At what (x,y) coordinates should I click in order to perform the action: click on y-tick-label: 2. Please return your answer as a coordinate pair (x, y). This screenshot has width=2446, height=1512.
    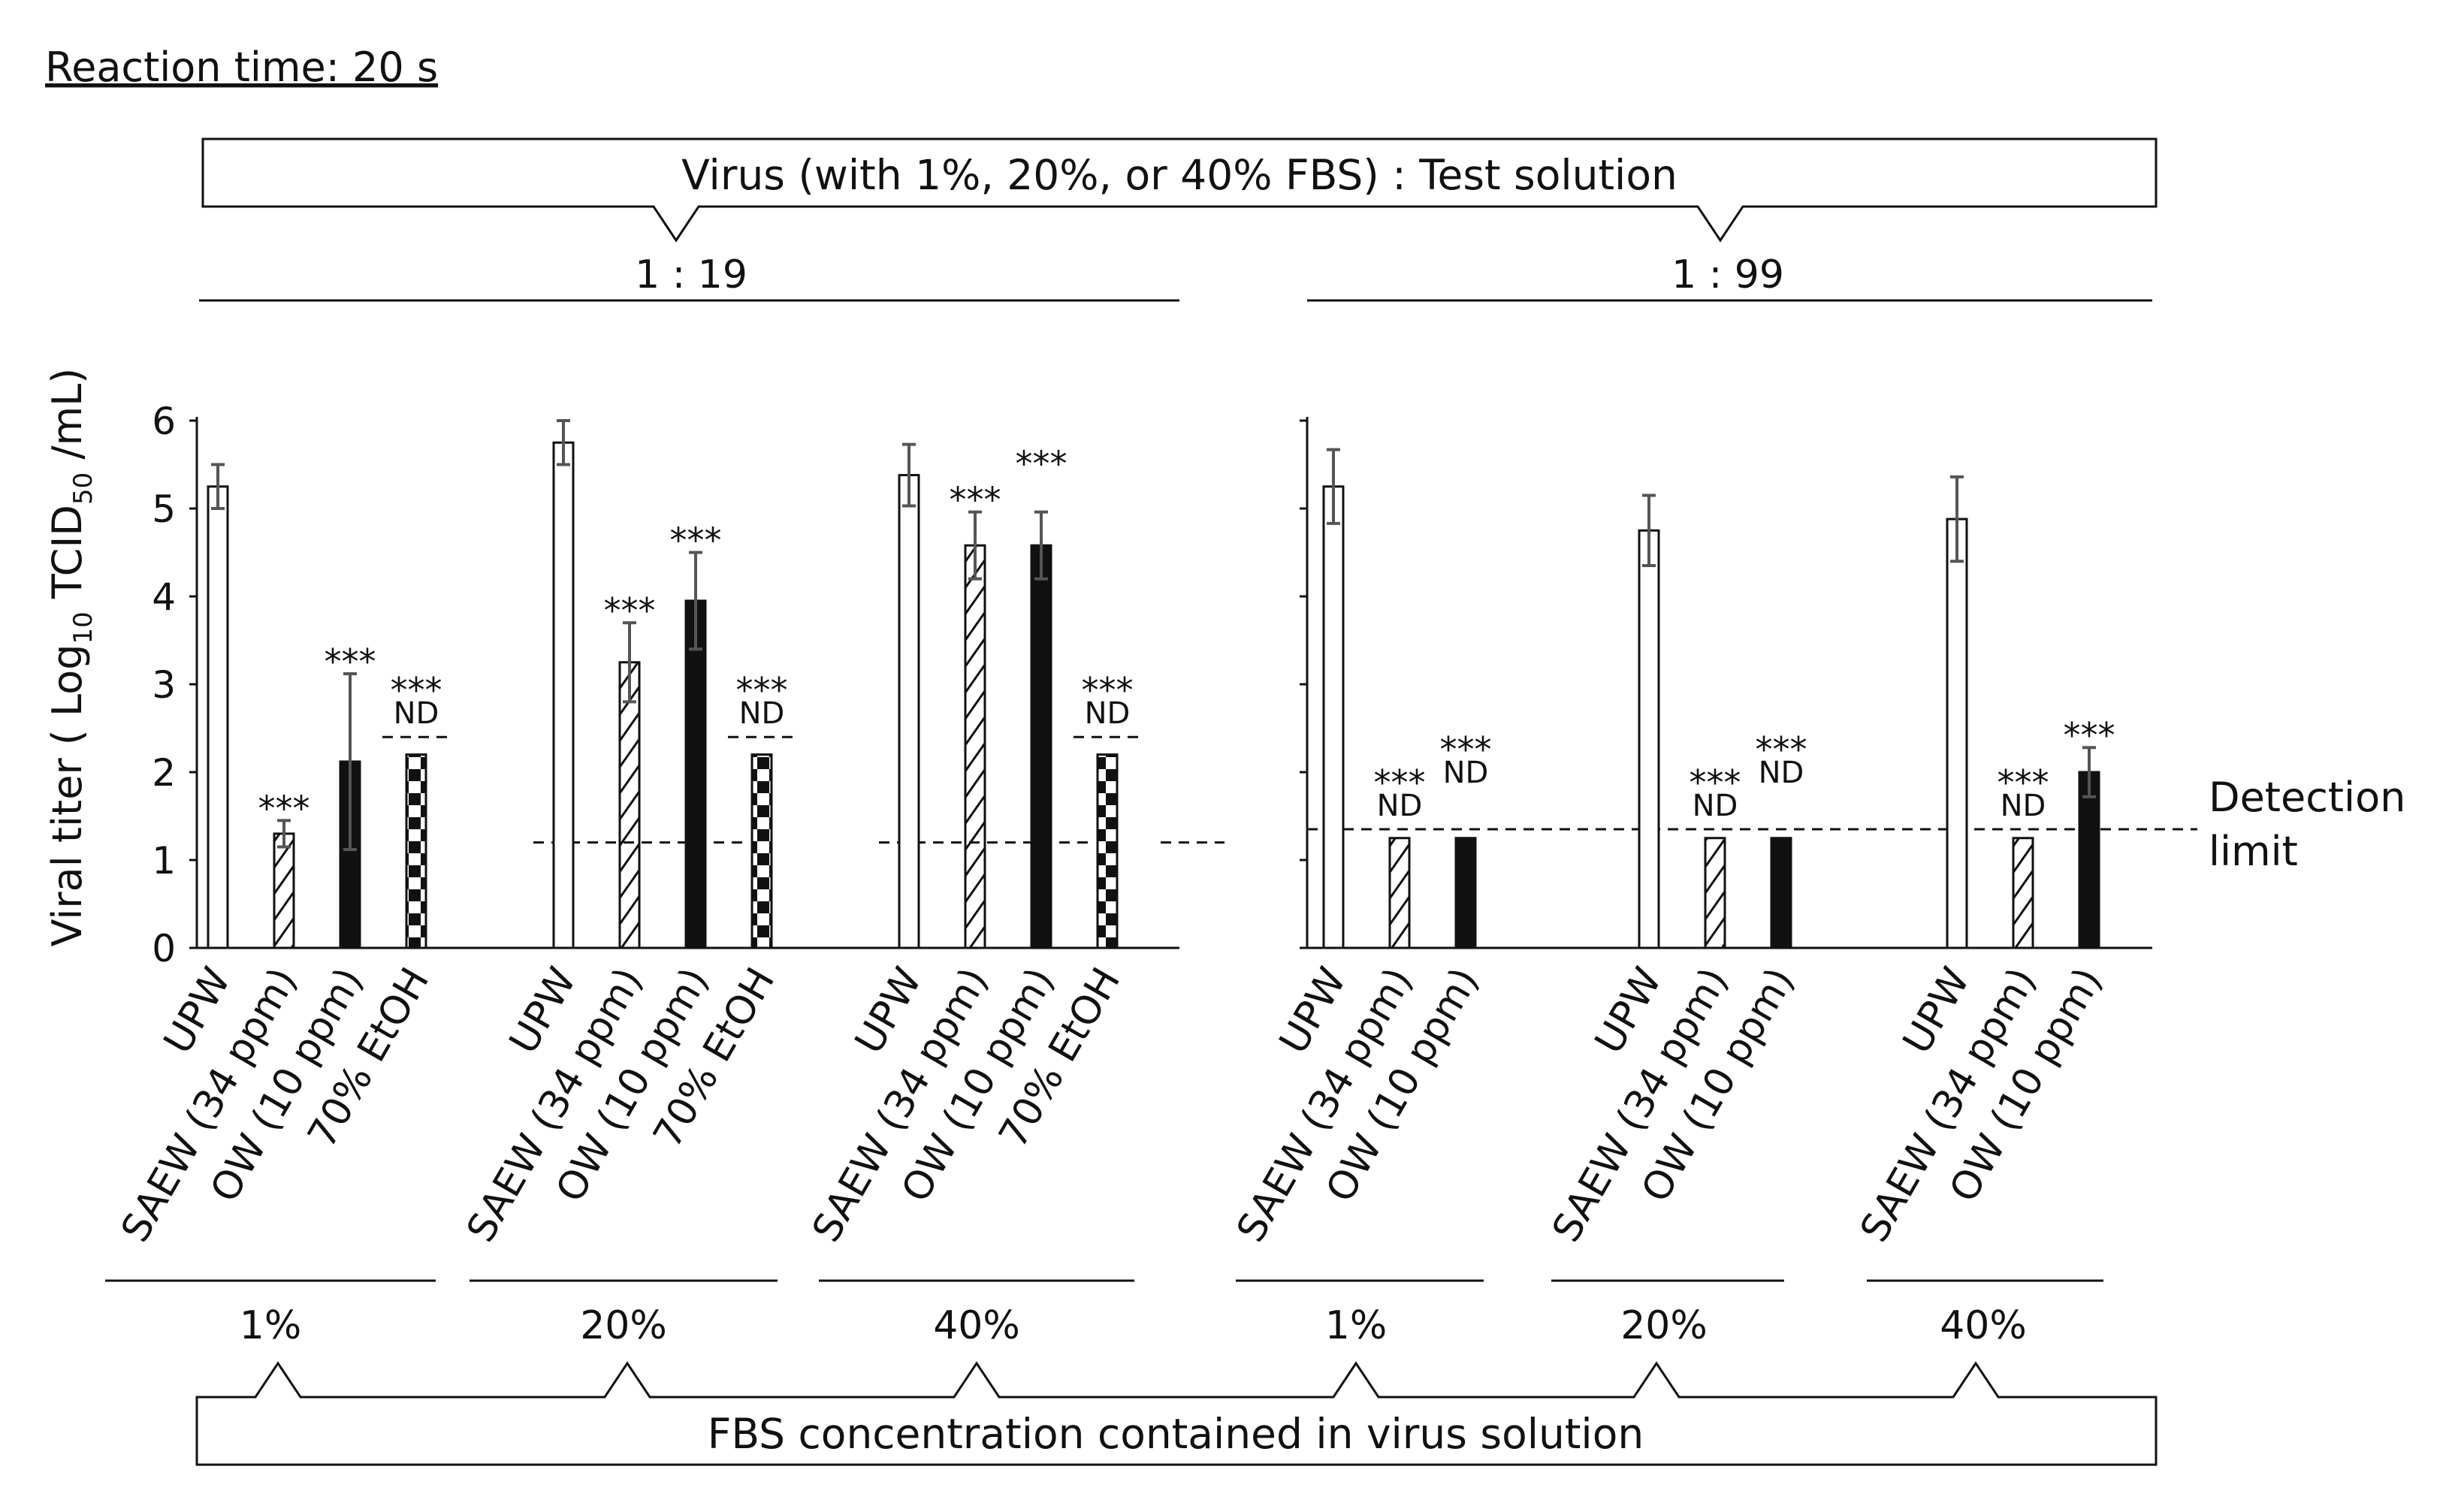
    Looking at the image, I should click on (164, 773).